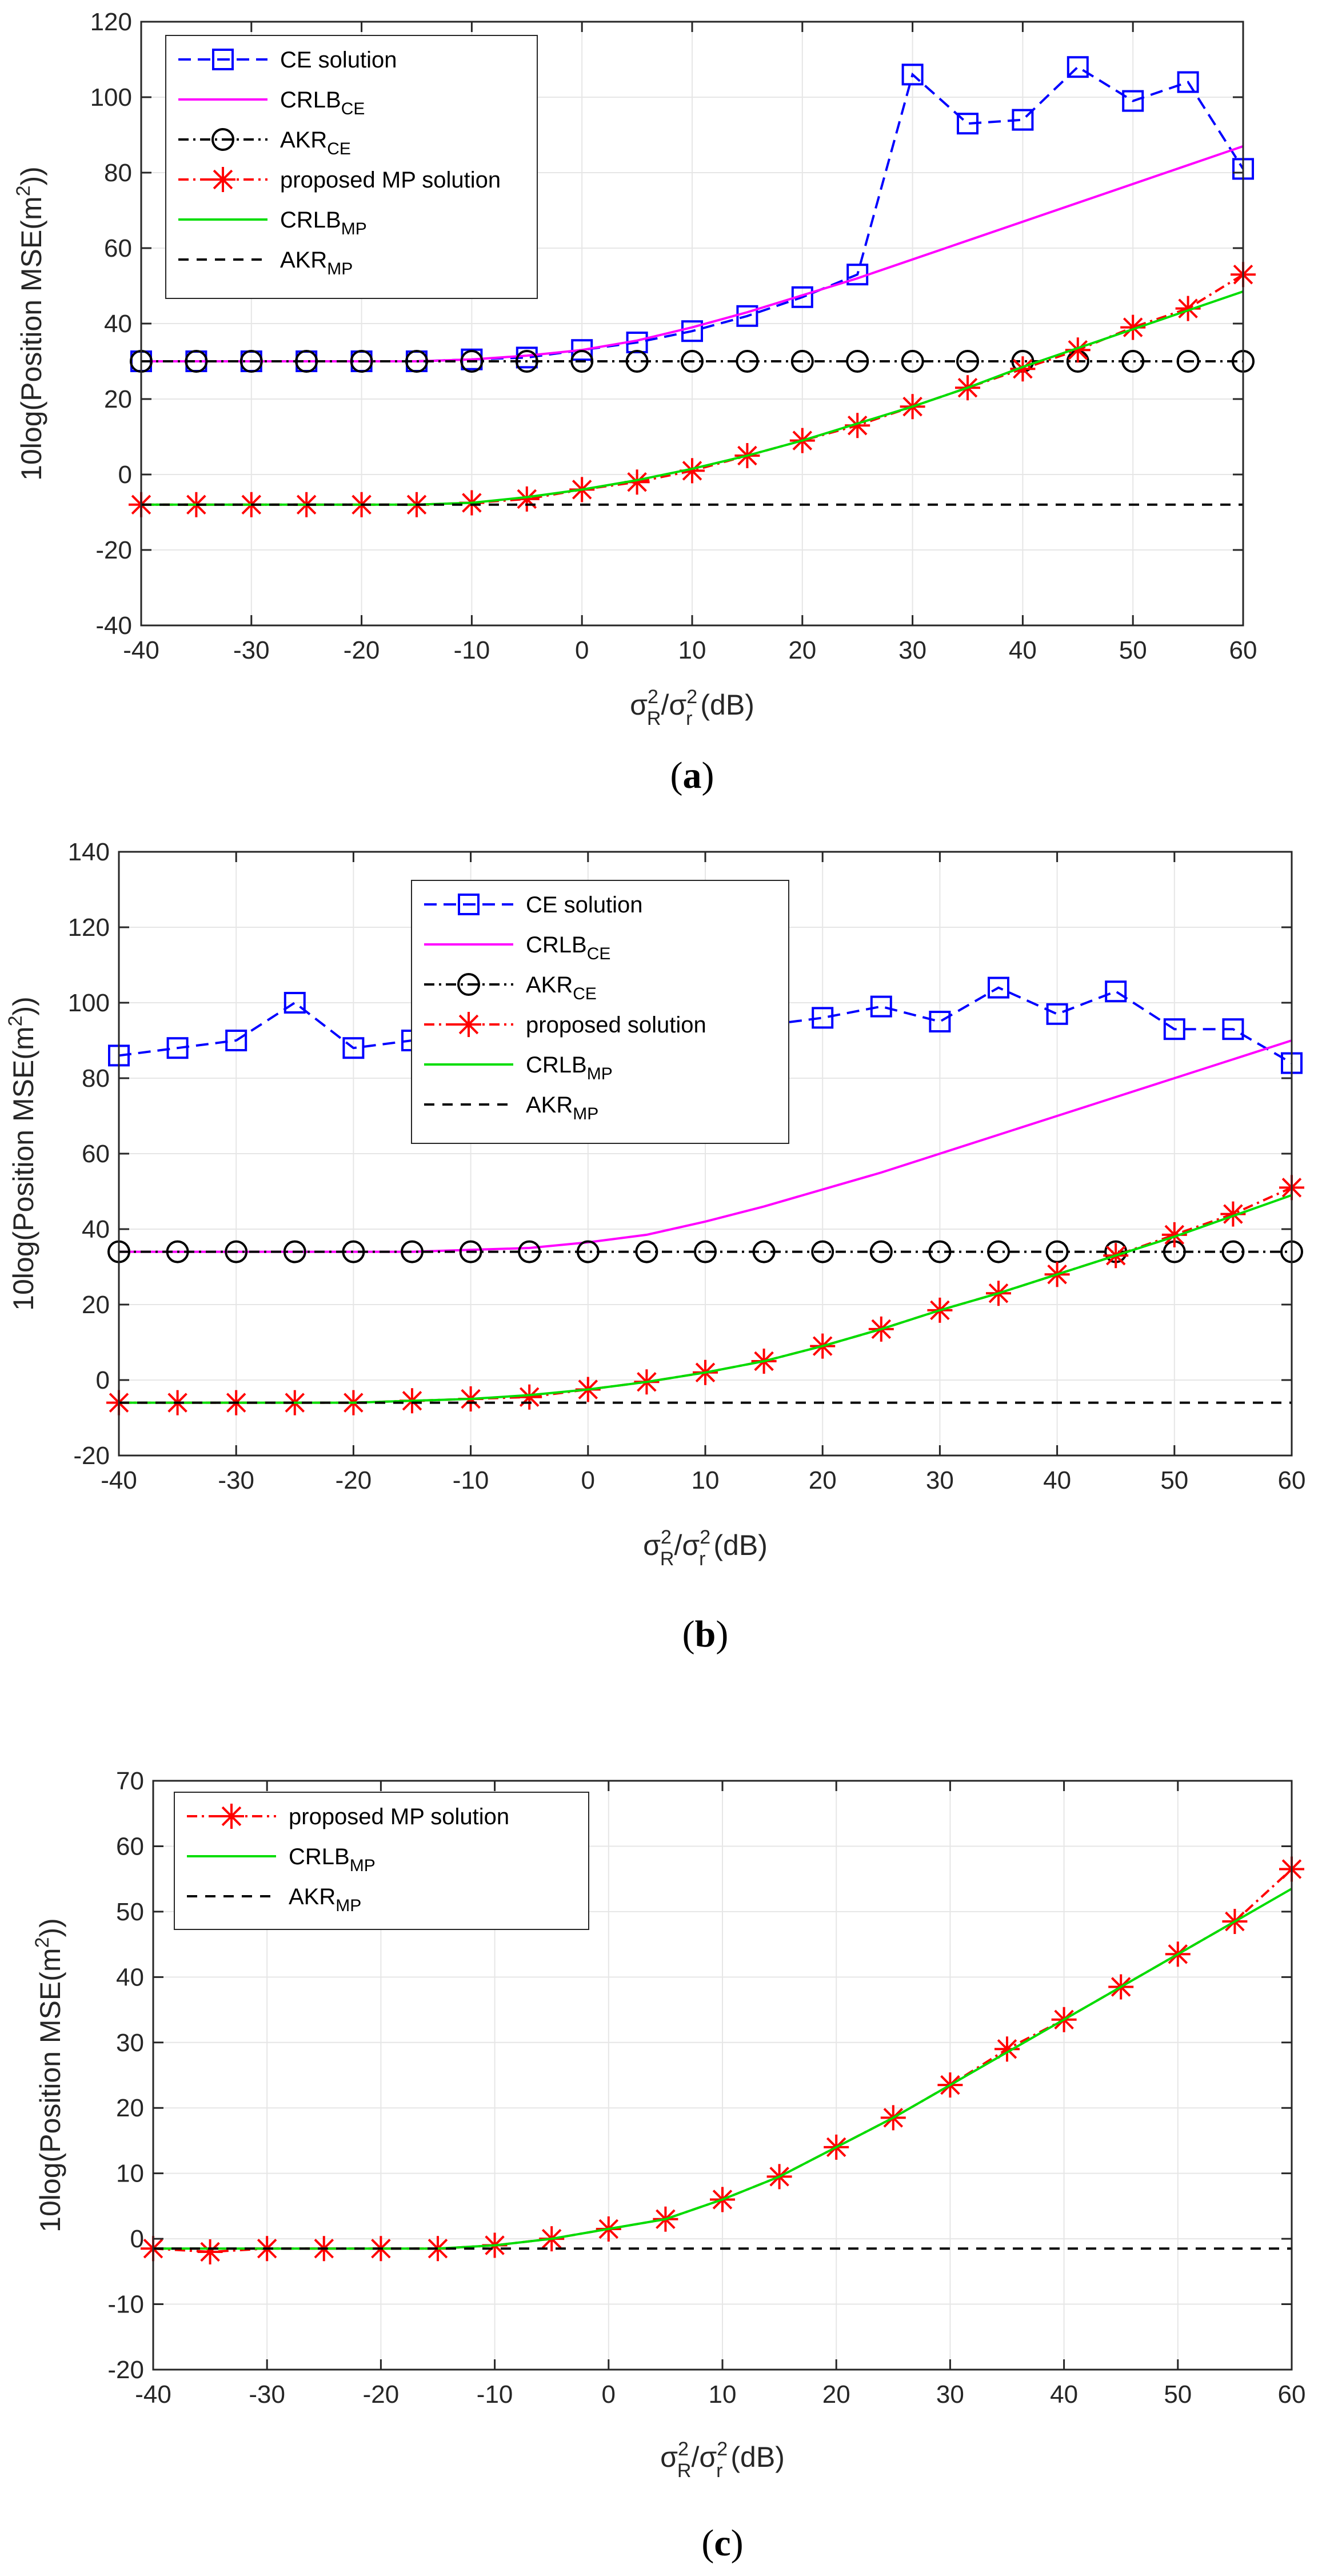  Describe the element at coordinates (89, 928) in the screenshot. I see `y-tick-label: 120` at that location.